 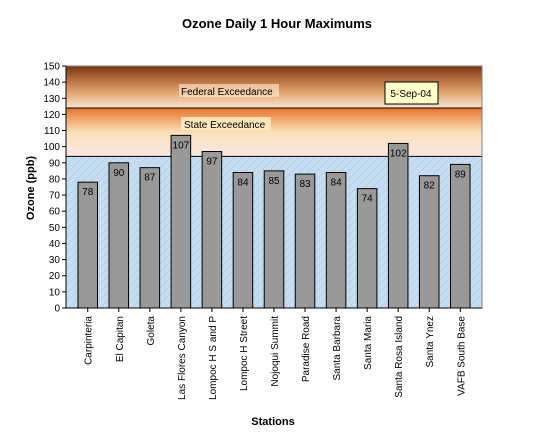 I want to click on x-category-label: Santa Rosa Island, so click(x=399, y=357).